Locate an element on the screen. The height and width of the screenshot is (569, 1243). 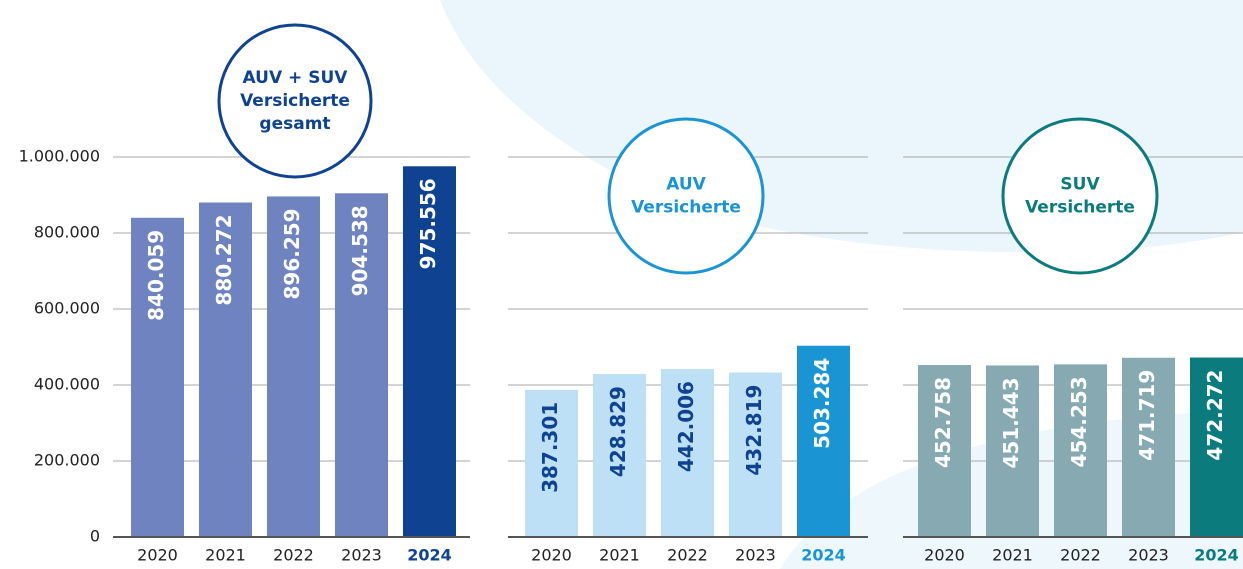
y-tick-label: 400.000 is located at coordinates (67, 384).